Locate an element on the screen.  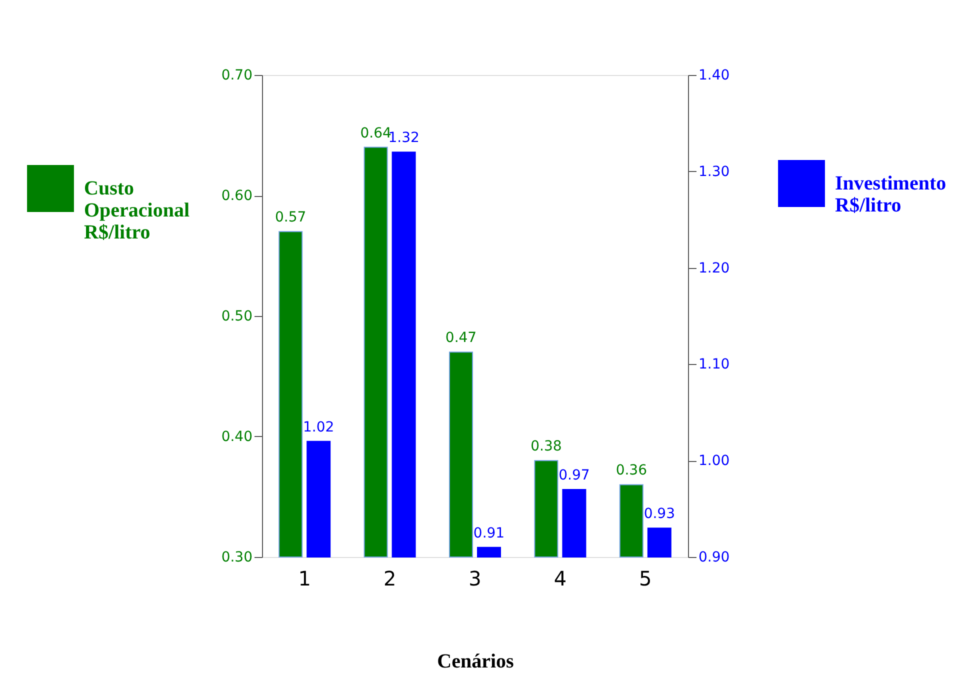
x-tick-label: 1 is located at coordinates (304, 578).